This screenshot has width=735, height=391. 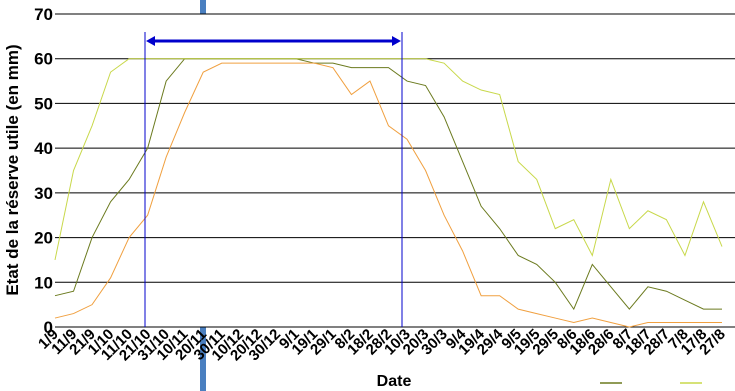 What do you see at coordinates (43, 282) in the screenshot?
I see `y-tick-label: 10` at bounding box center [43, 282].